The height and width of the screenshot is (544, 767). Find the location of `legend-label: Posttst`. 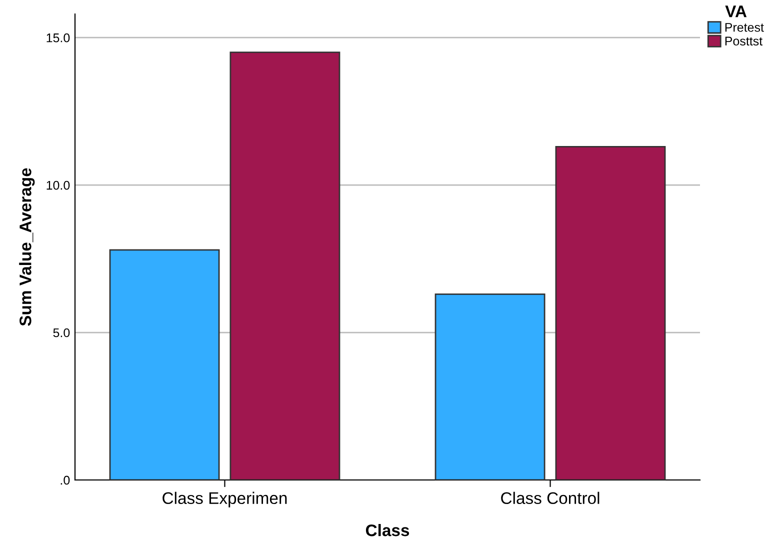

legend-label: Posttst is located at coordinates (743, 41).